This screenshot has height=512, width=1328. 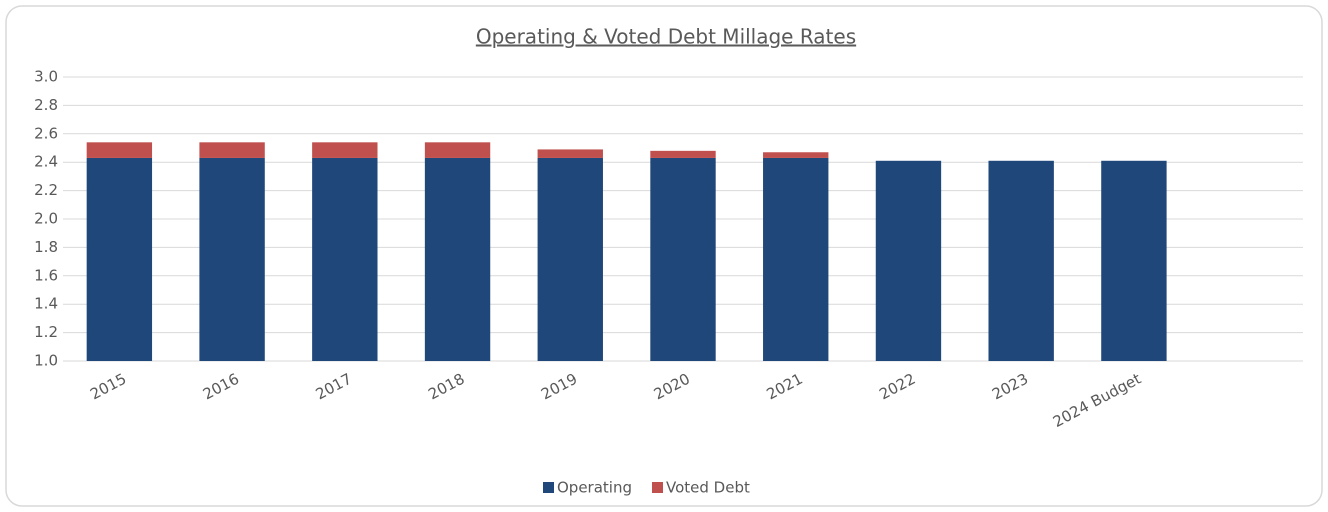 I want to click on y-tick-label: 1.8, so click(x=46, y=247).